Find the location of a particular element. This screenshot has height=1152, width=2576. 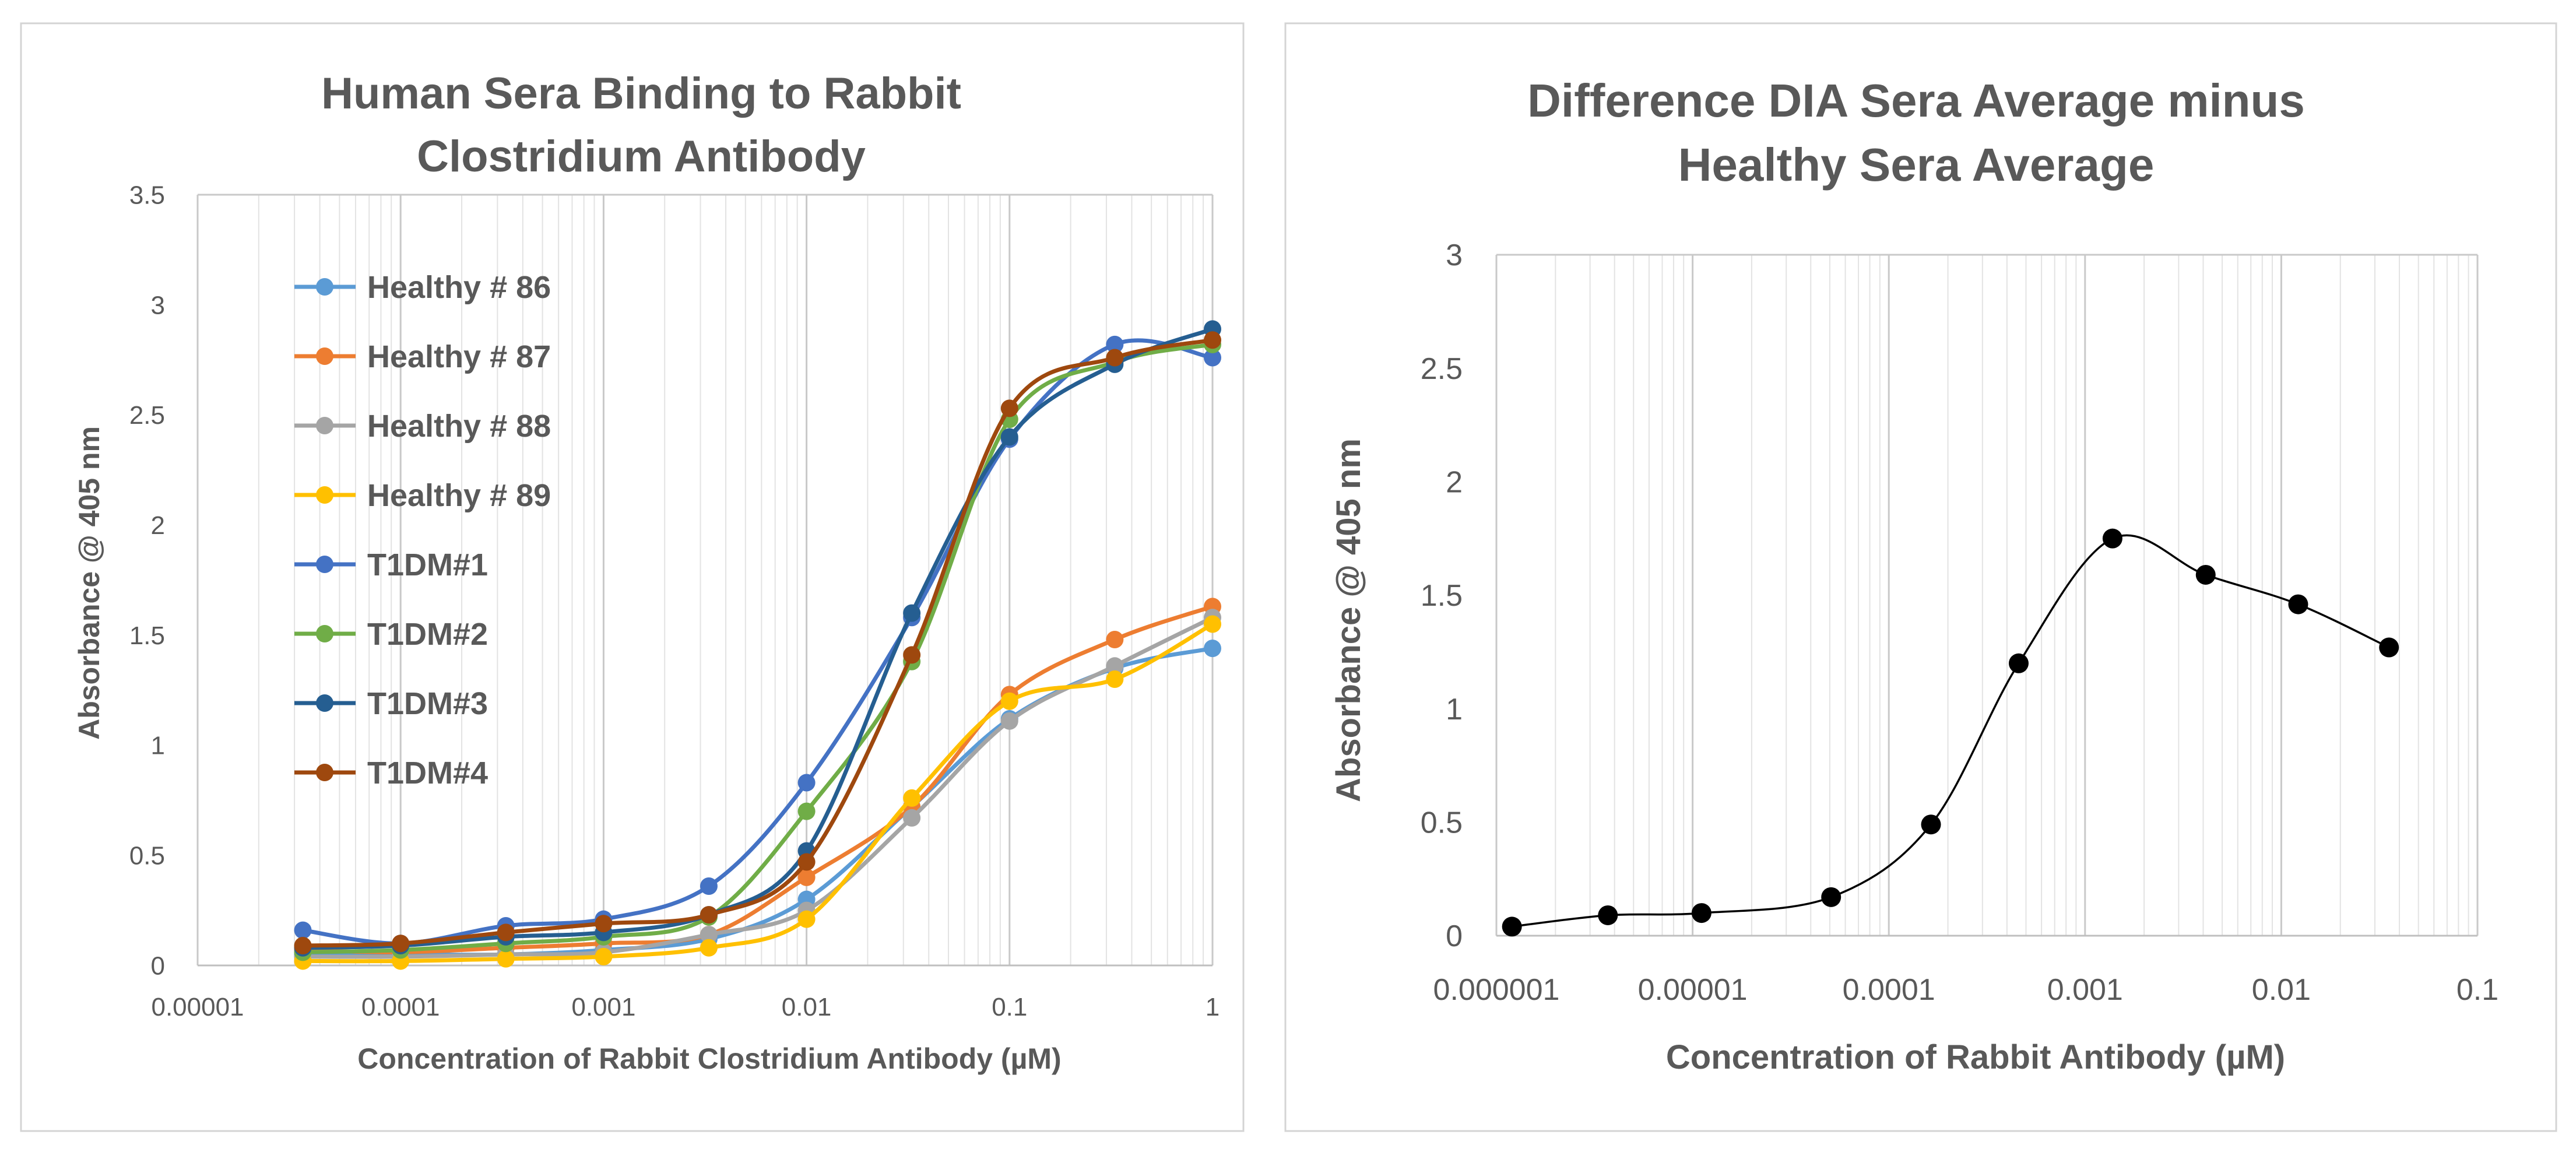

legend-entry-label: T1DM#3 is located at coordinates (427, 703).